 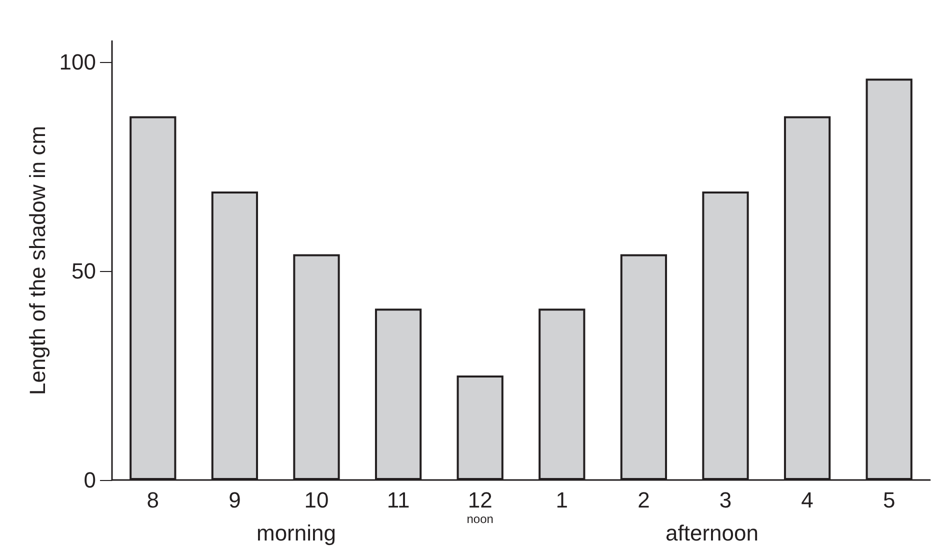 I want to click on x-tick-label: 9, so click(x=234, y=500).